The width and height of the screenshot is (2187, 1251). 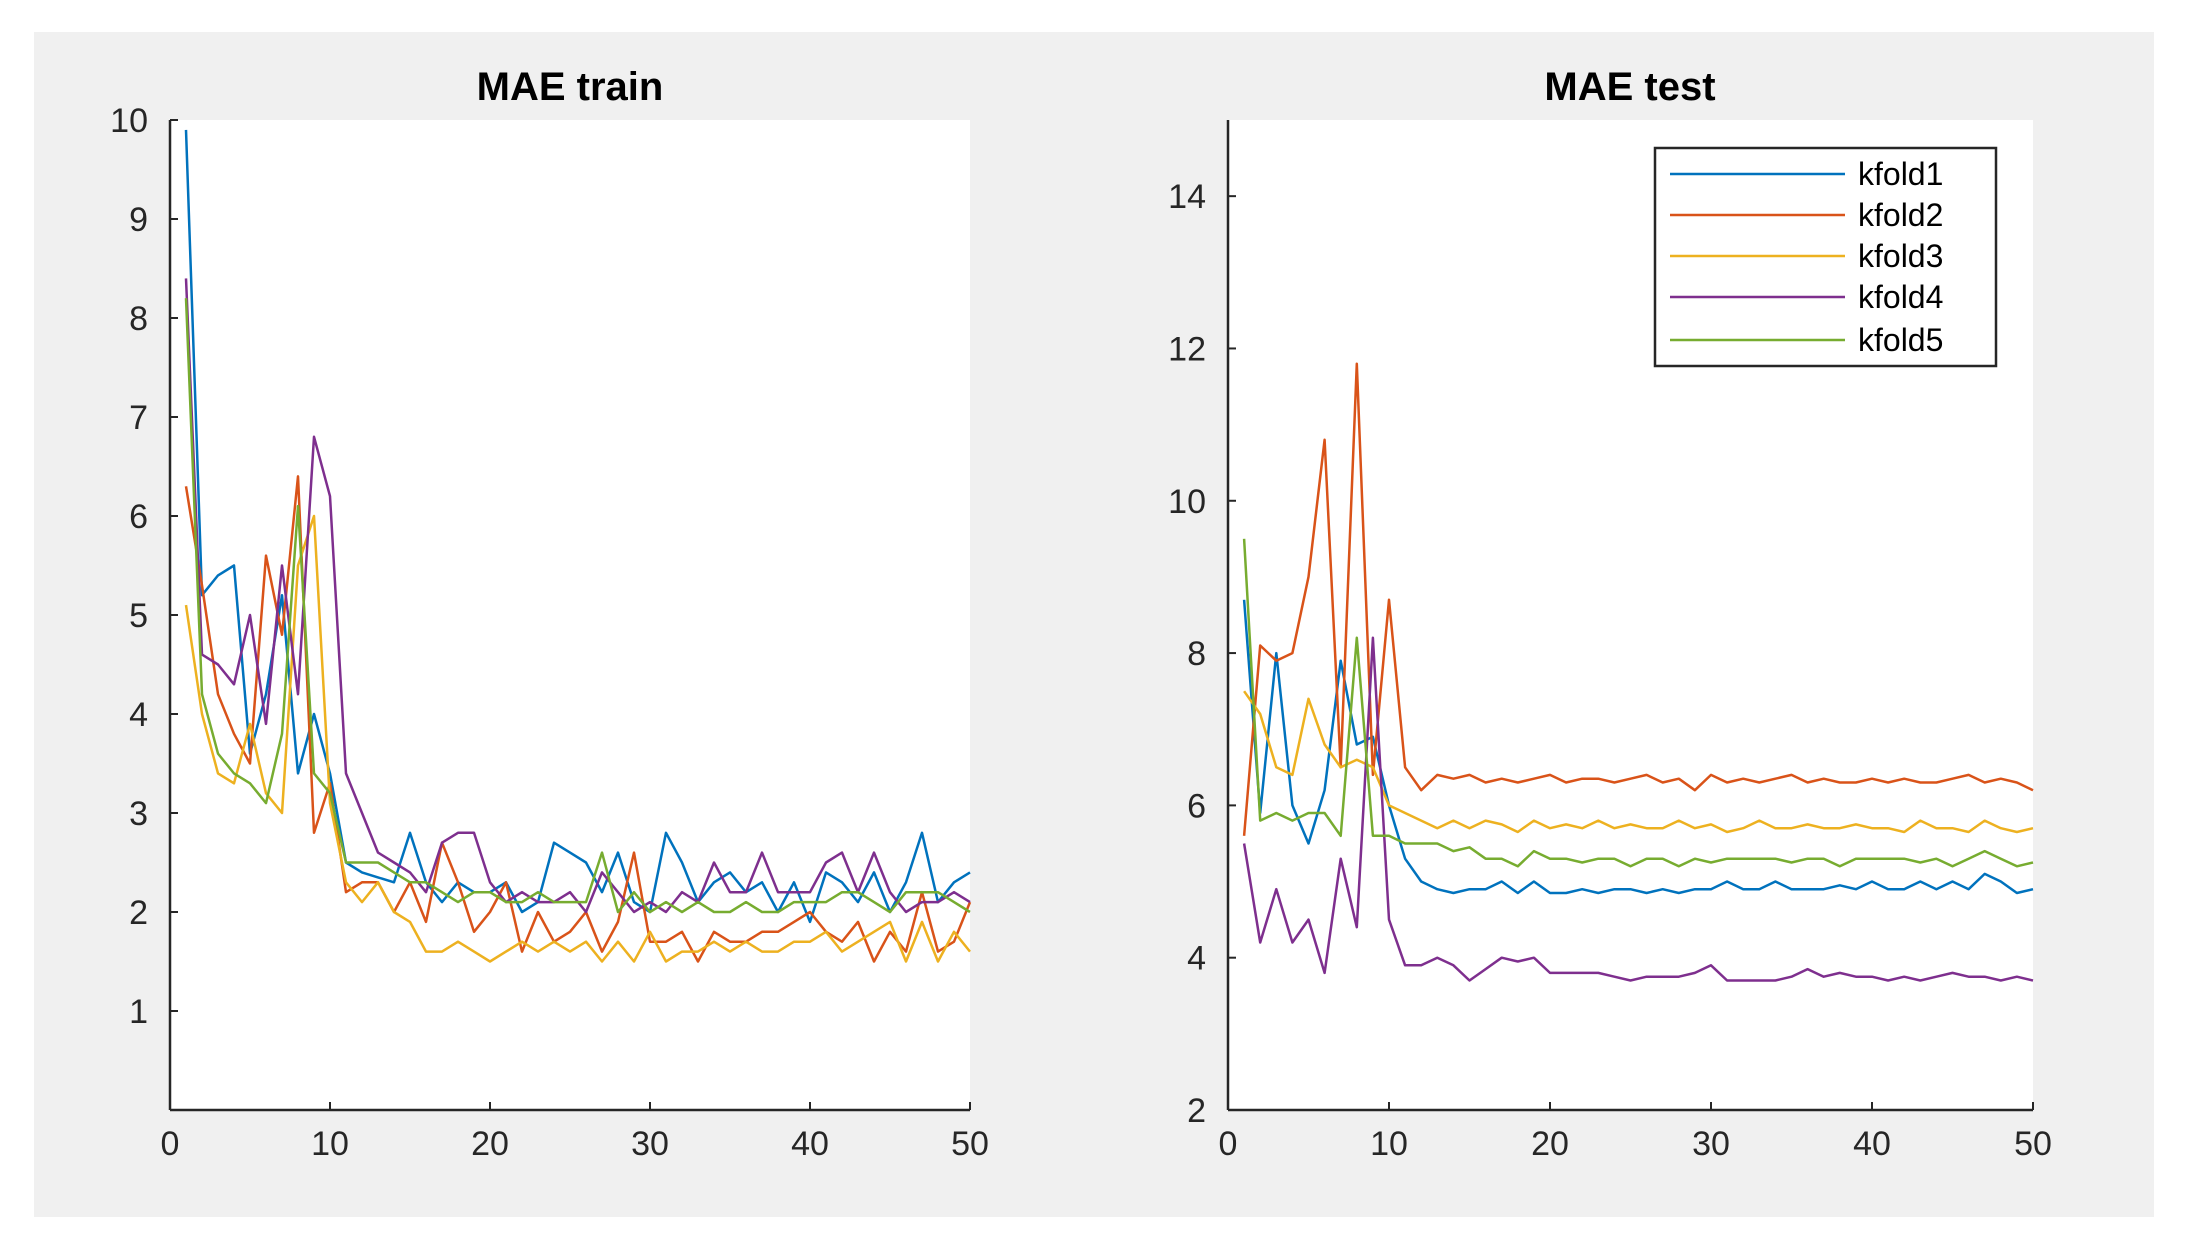 What do you see at coordinates (1806, 297) in the screenshot?
I see `legend-entry-kfold4: kfold4` at bounding box center [1806, 297].